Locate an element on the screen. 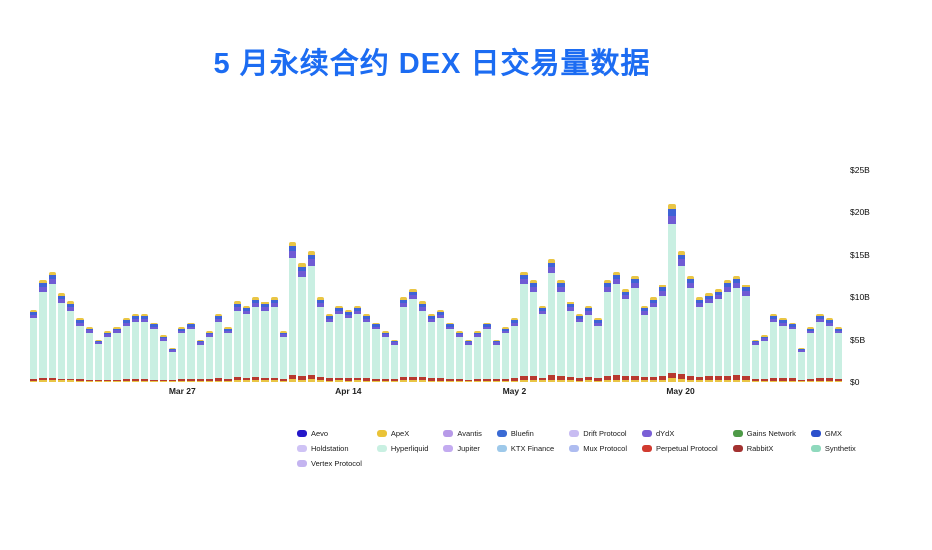 The height and width of the screenshot is (550, 932). legend-item-apex: ApeX is located at coordinates (402, 433).